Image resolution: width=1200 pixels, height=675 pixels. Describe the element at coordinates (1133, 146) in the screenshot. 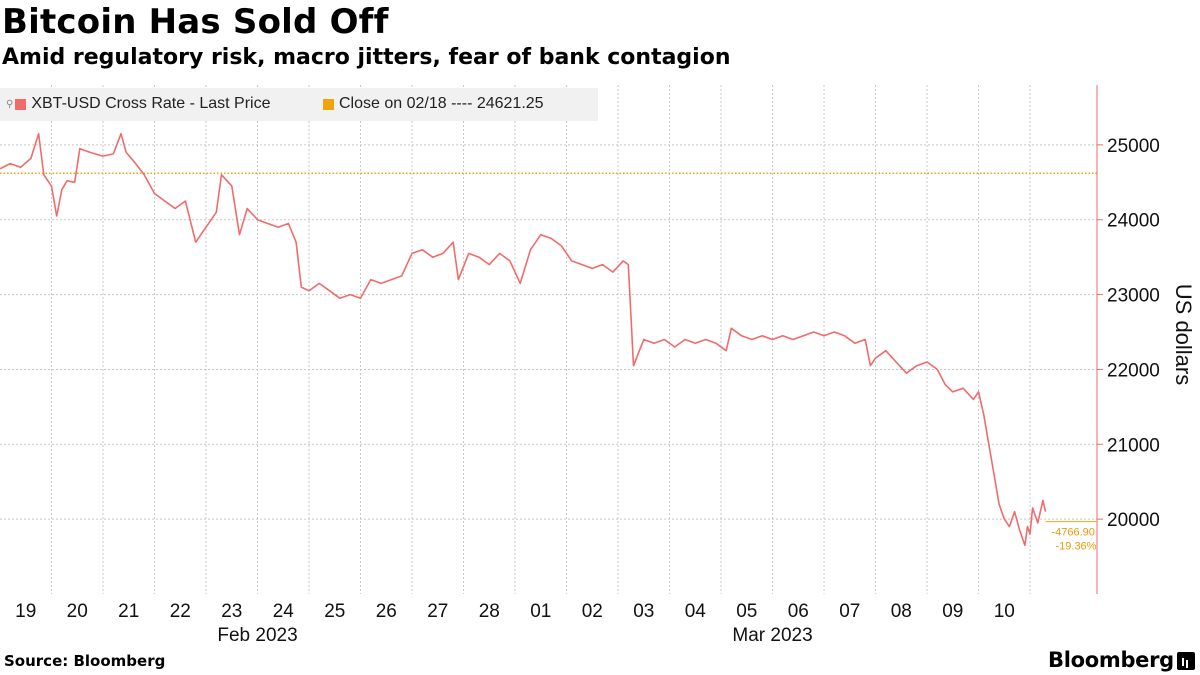

I see `y-tick-label: 25000` at that location.